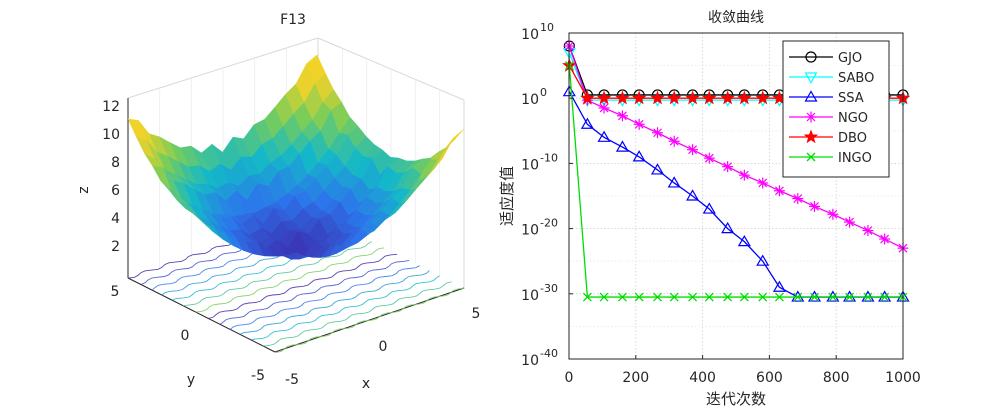 The height and width of the screenshot is (413, 1000). What do you see at coordinates (293, 20) in the screenshot?
I see `surface-title: F13` at bounding box center [293, 20].